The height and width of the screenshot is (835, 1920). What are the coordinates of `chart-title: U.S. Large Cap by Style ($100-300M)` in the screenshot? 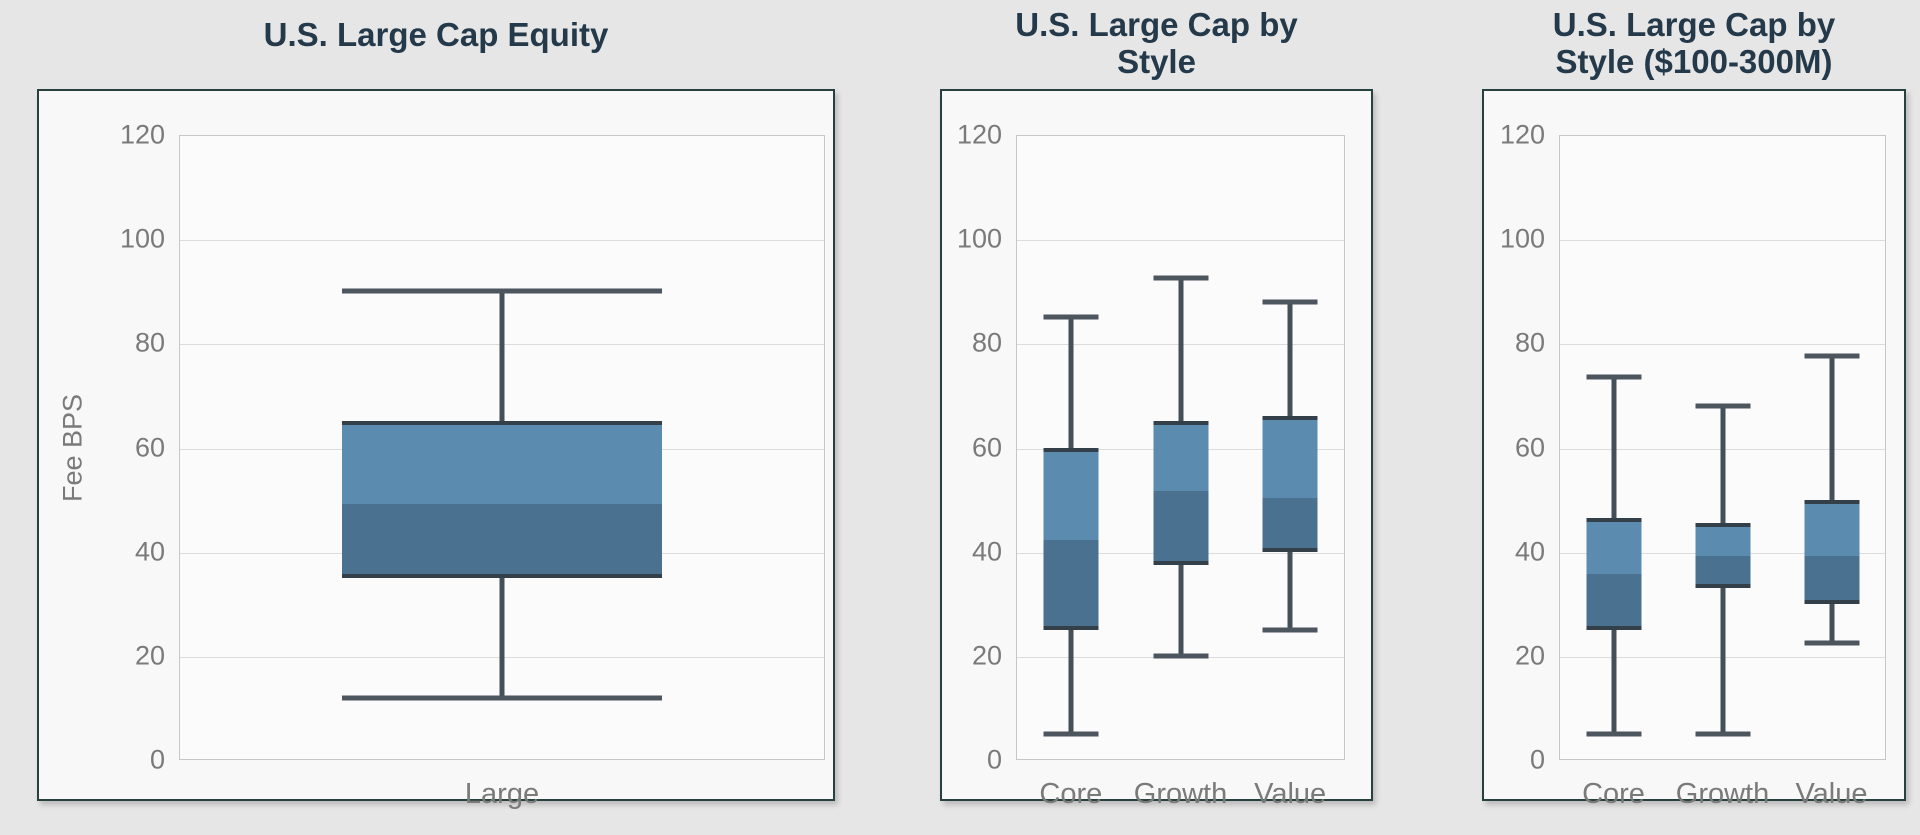 It's located at (1694, 43).